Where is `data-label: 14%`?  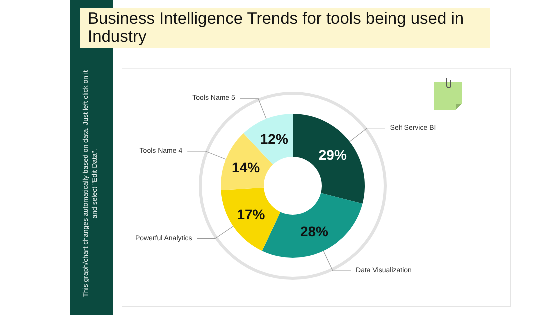 data-label: 14% is located at coordinates (246, 167).